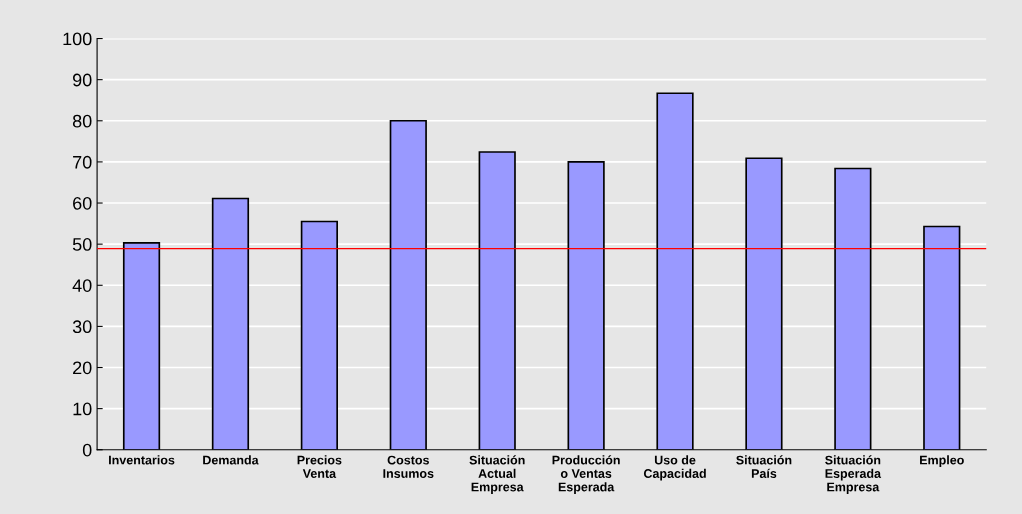 This screenshot has width=1022, height=514. What do you see at coordinates (942, 461) in the screenshot?
I see `x-tick-label: Empleo` at bounding box center [942, 461].